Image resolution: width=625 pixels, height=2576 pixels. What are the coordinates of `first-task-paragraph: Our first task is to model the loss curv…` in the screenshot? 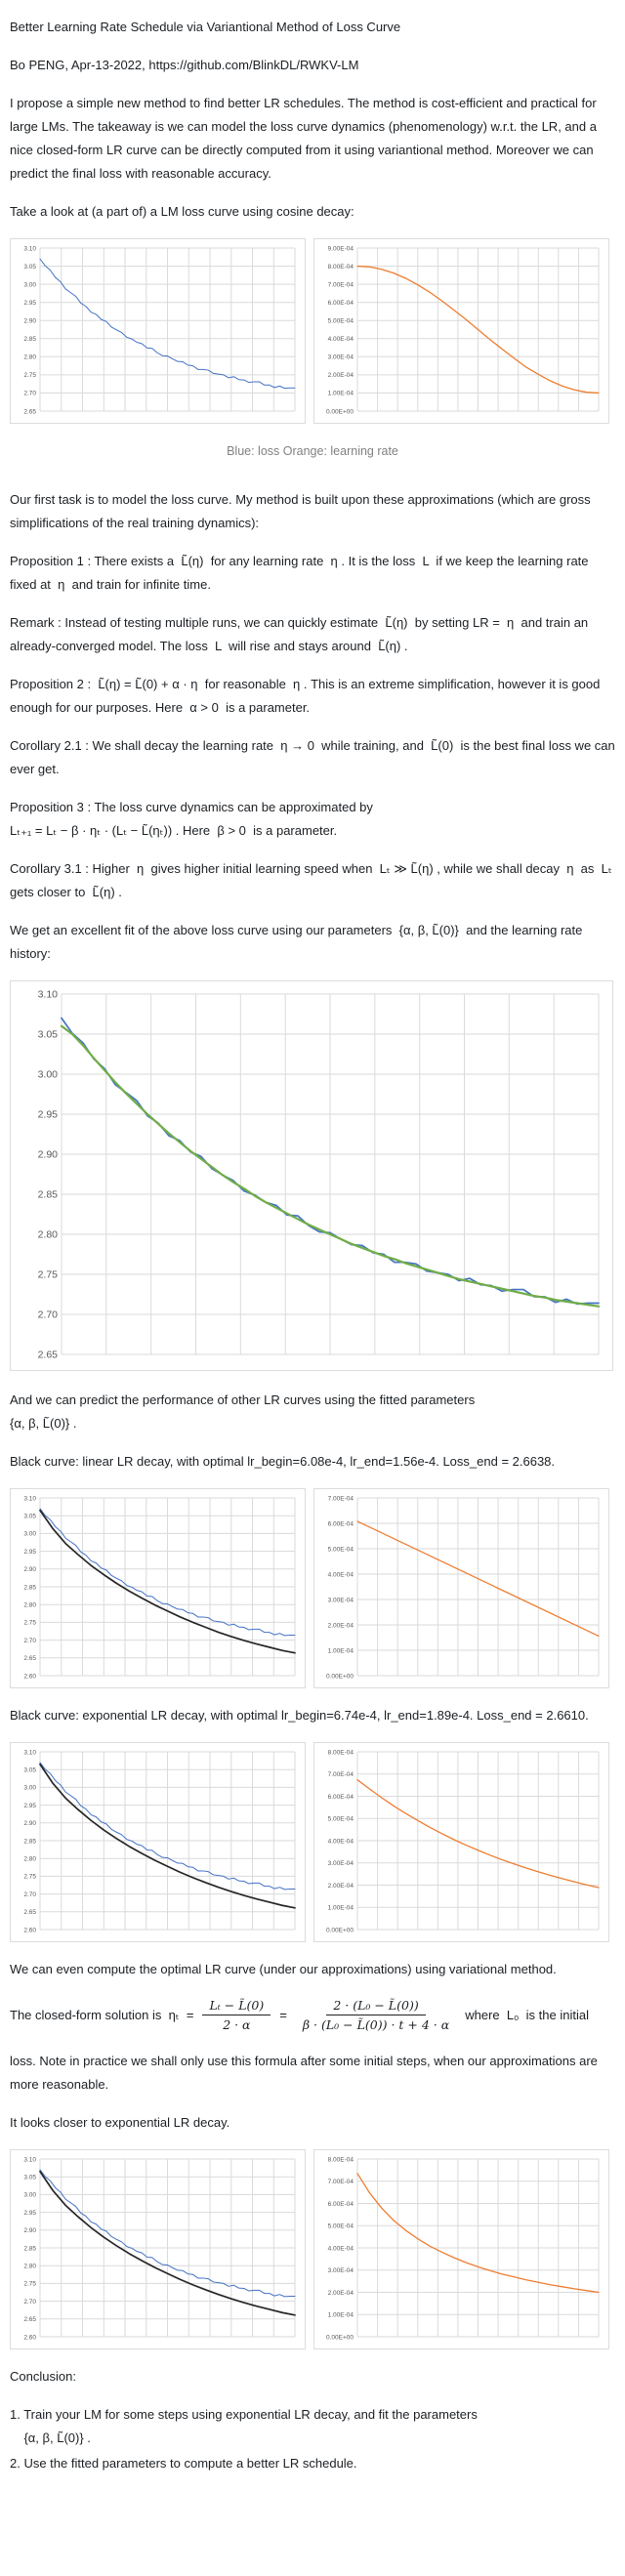 It's located at (302, 511).